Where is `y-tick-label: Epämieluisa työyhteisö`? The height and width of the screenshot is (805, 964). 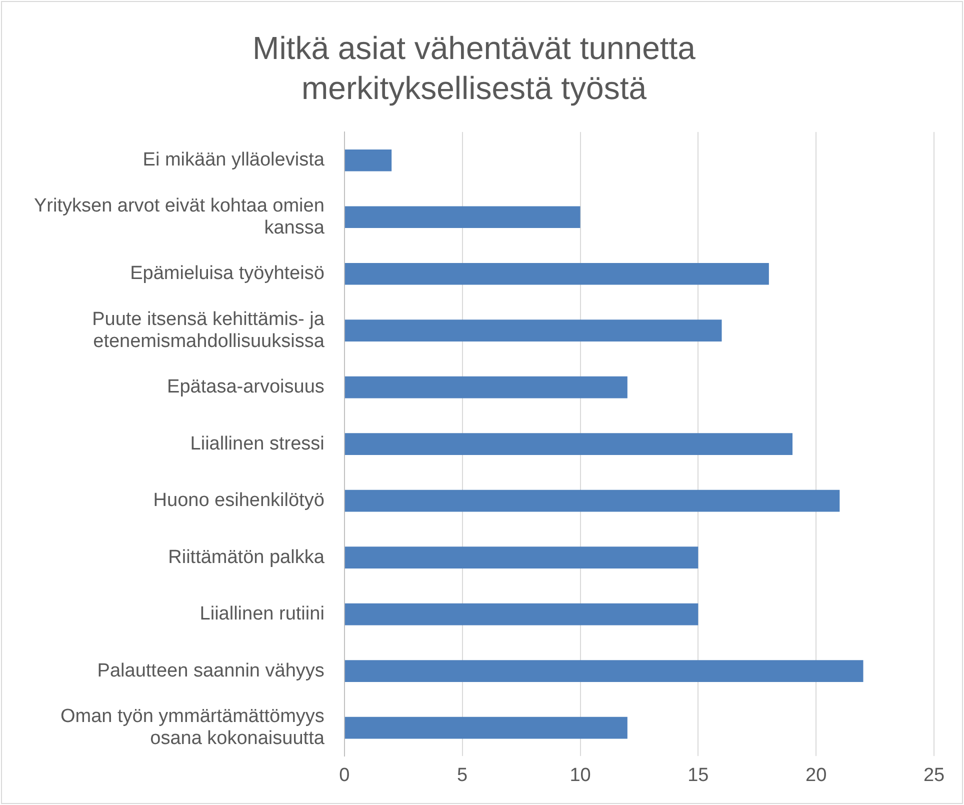
y-tick-label: Epämieluisa työyhteisö is located at coordinates (227, 273).